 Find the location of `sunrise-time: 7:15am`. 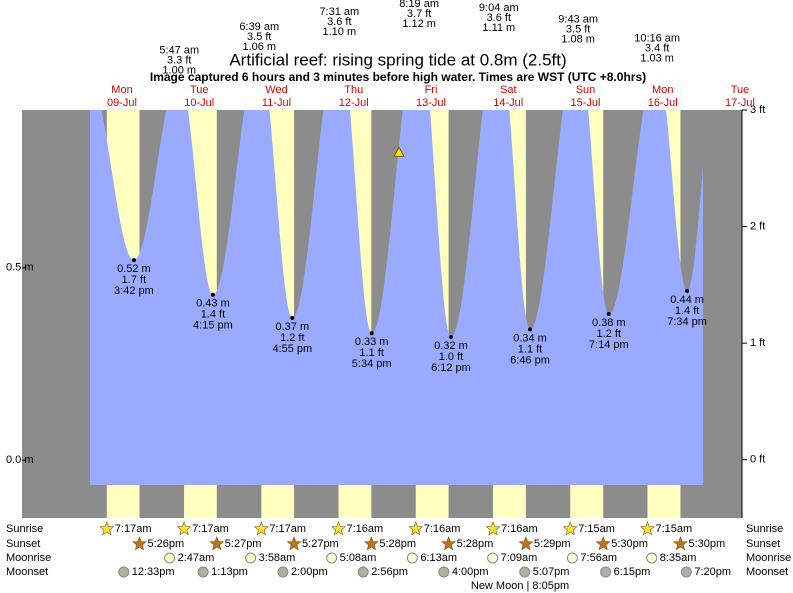

sunrise-time: 7:15am is located at coordinates (673, 529).